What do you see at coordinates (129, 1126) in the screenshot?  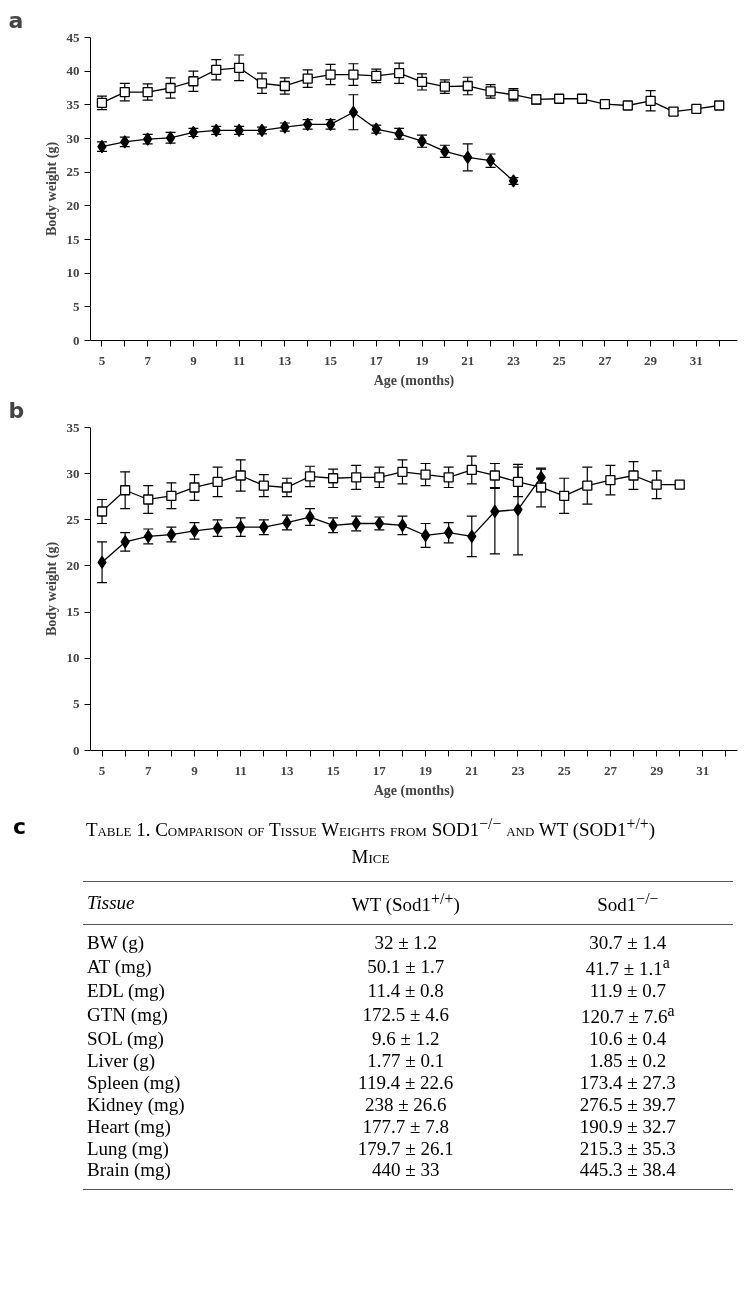 I see `text: Heart (mg)` at bounding box center [129, 1126].